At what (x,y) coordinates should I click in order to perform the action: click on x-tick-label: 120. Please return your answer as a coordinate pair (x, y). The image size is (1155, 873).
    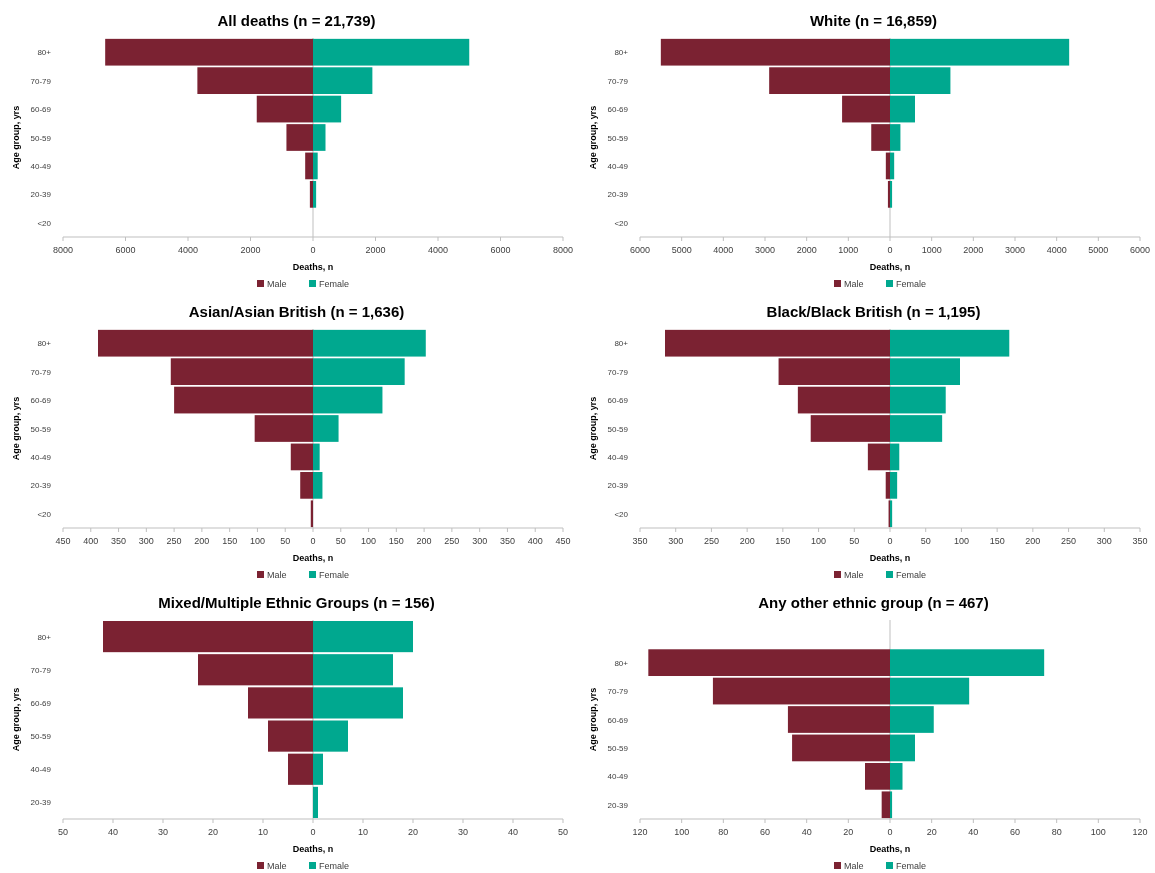
    Looking at the image, I should click on (640, 832).